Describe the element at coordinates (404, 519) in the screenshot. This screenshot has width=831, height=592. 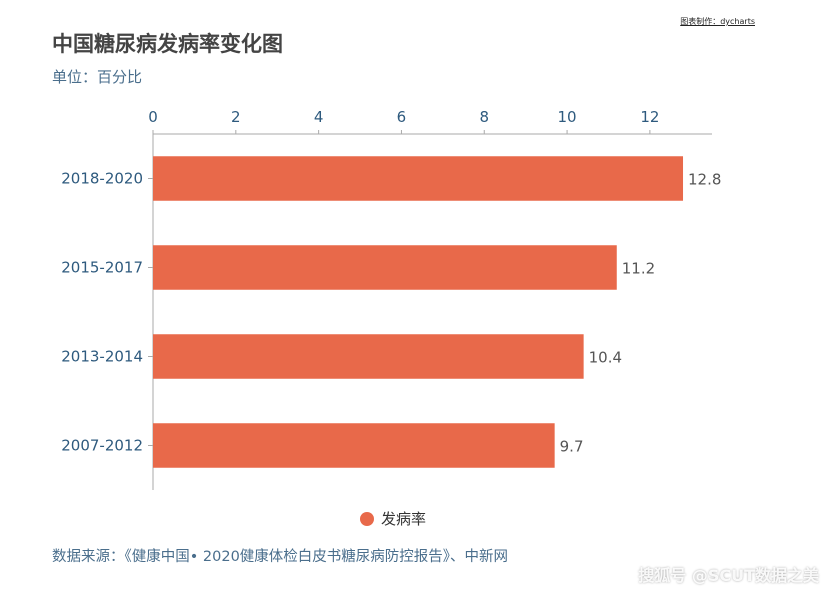
I see `legend-label: 发病率` at that location.